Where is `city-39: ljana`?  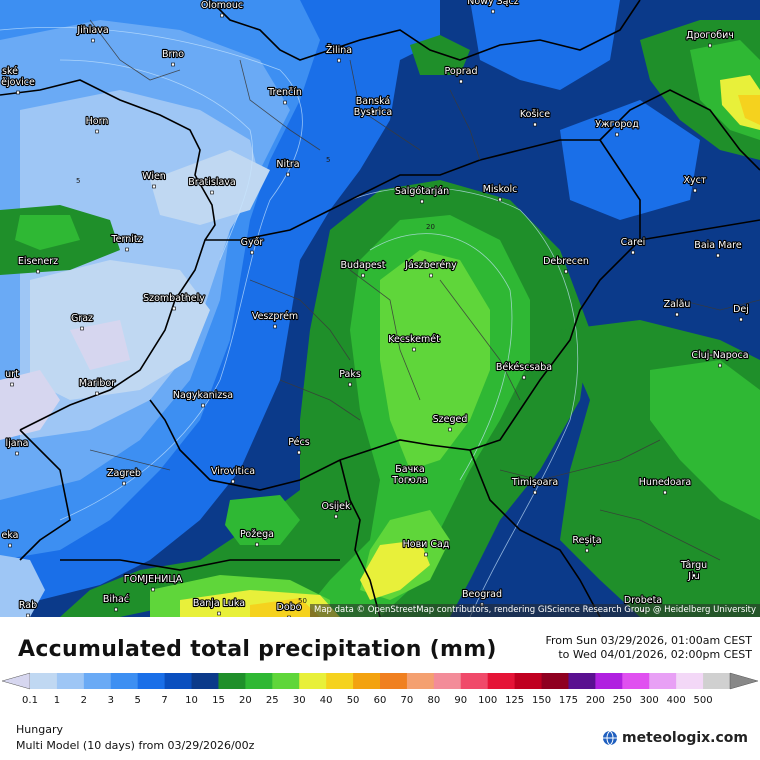
city-39: ljana is located at coordinates (17, 446).